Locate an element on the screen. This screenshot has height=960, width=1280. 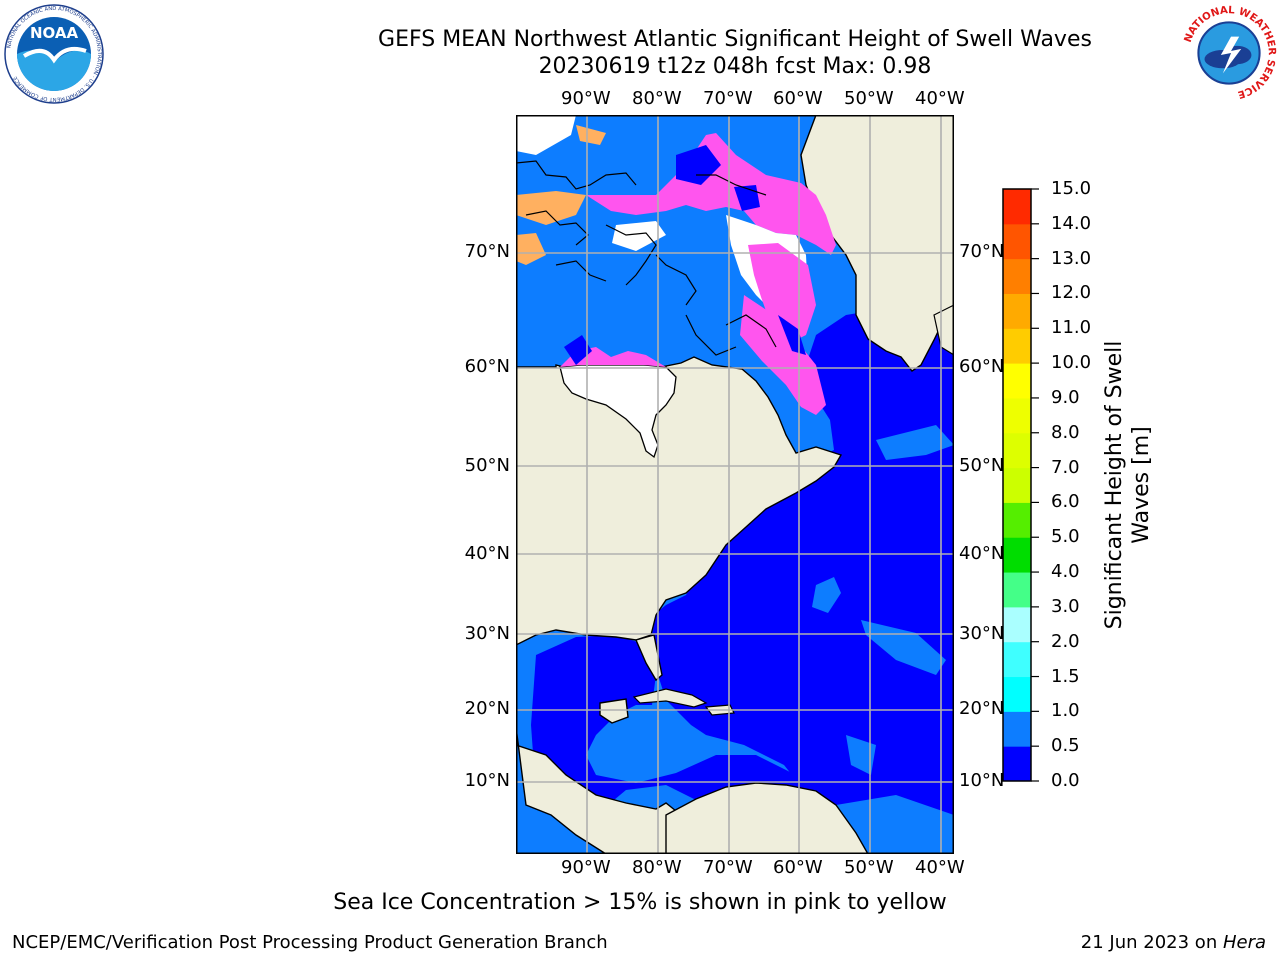
title-line-2: 20230619 t12z 048h fcst Max: 0.98 is located at coordinates (735, 66).